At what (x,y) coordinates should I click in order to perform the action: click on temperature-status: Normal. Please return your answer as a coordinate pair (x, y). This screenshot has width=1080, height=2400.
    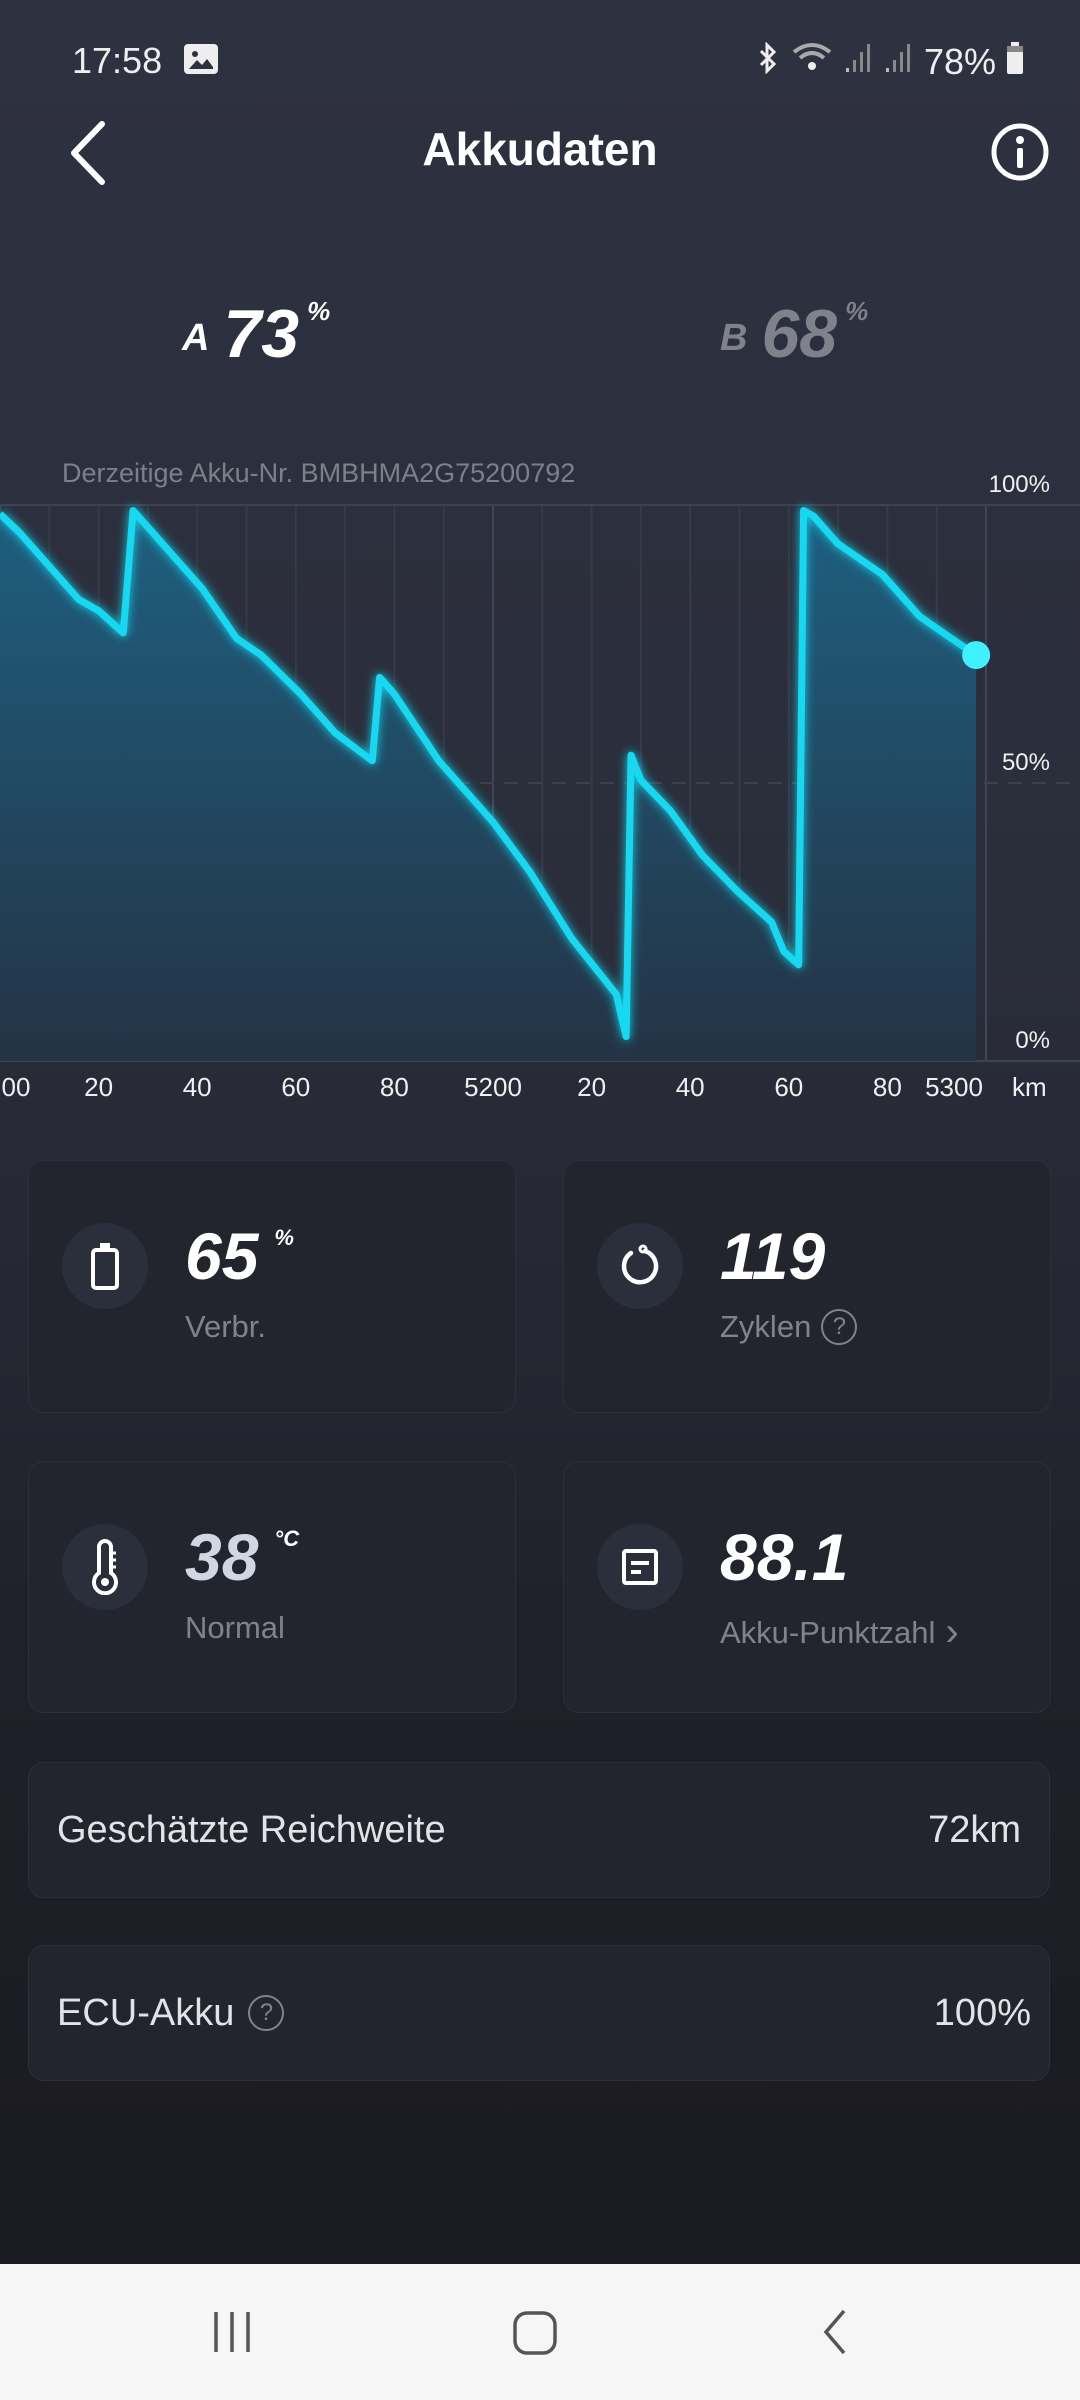
    Looking at the image, I should click on (235, 1627).